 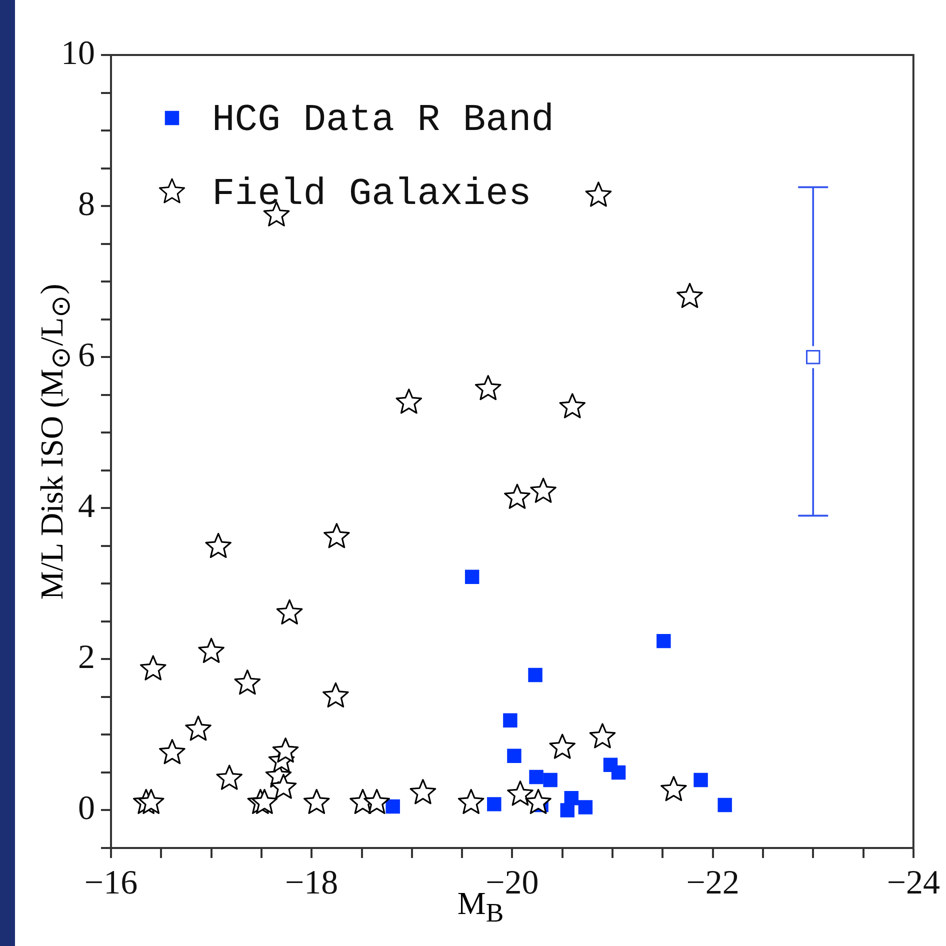 What do you see at coordinates (86, 657) in the screenshot?
I see `y-tick-label: 2` at bounding box center [86, 657].